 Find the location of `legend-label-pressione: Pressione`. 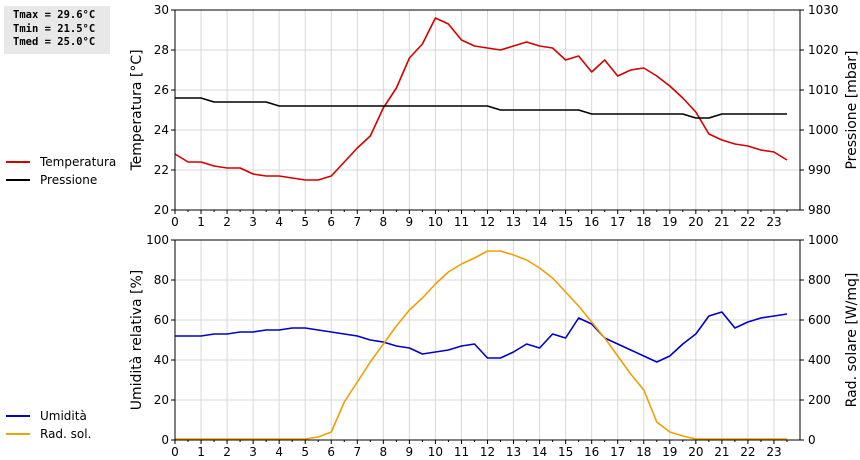

legend-label-pressione: Pressione is located at coordinates (69, 180).